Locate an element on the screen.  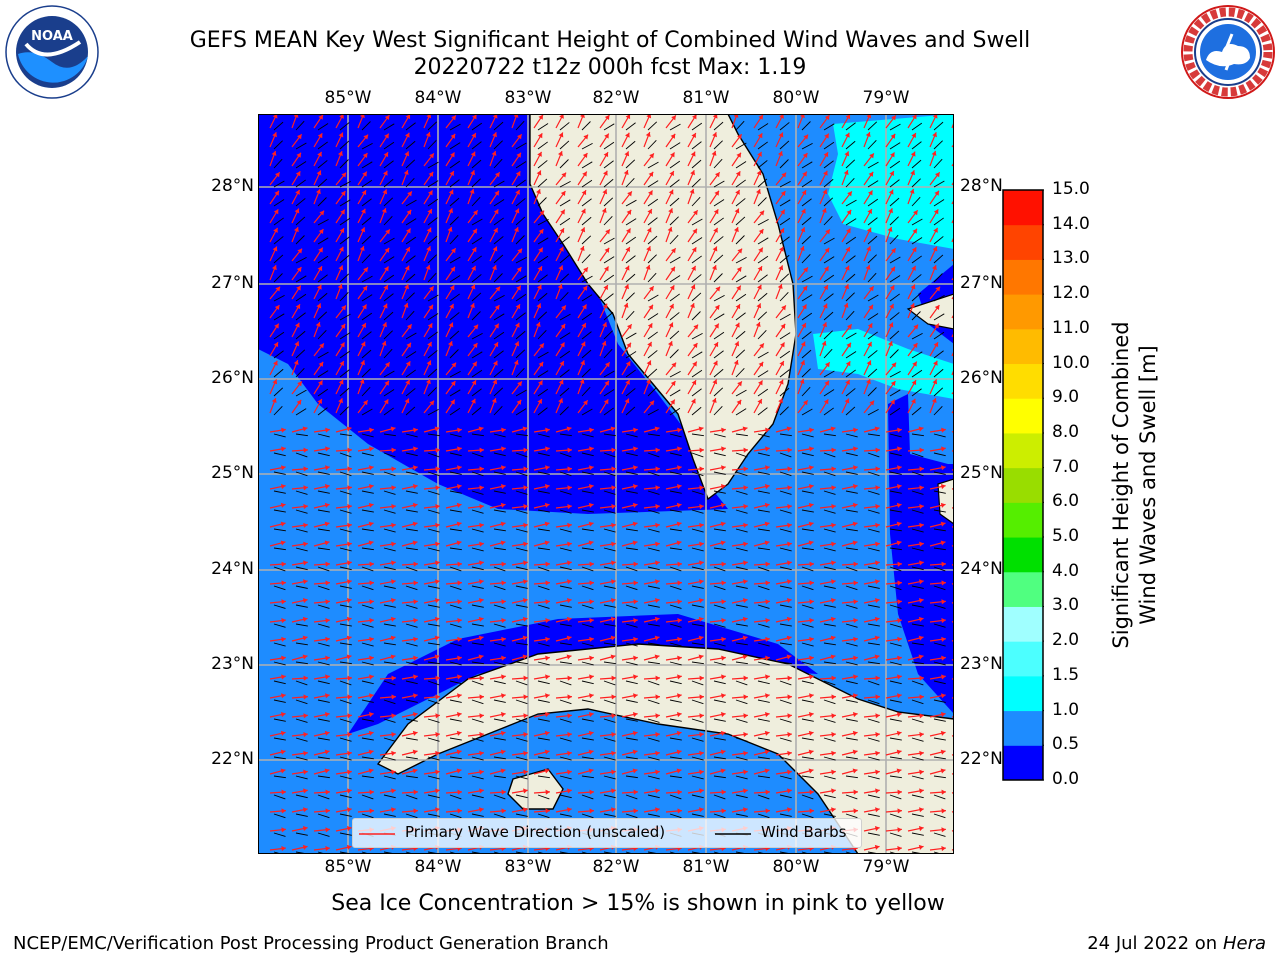
nws-logo is located at coordinates (1228, 52).